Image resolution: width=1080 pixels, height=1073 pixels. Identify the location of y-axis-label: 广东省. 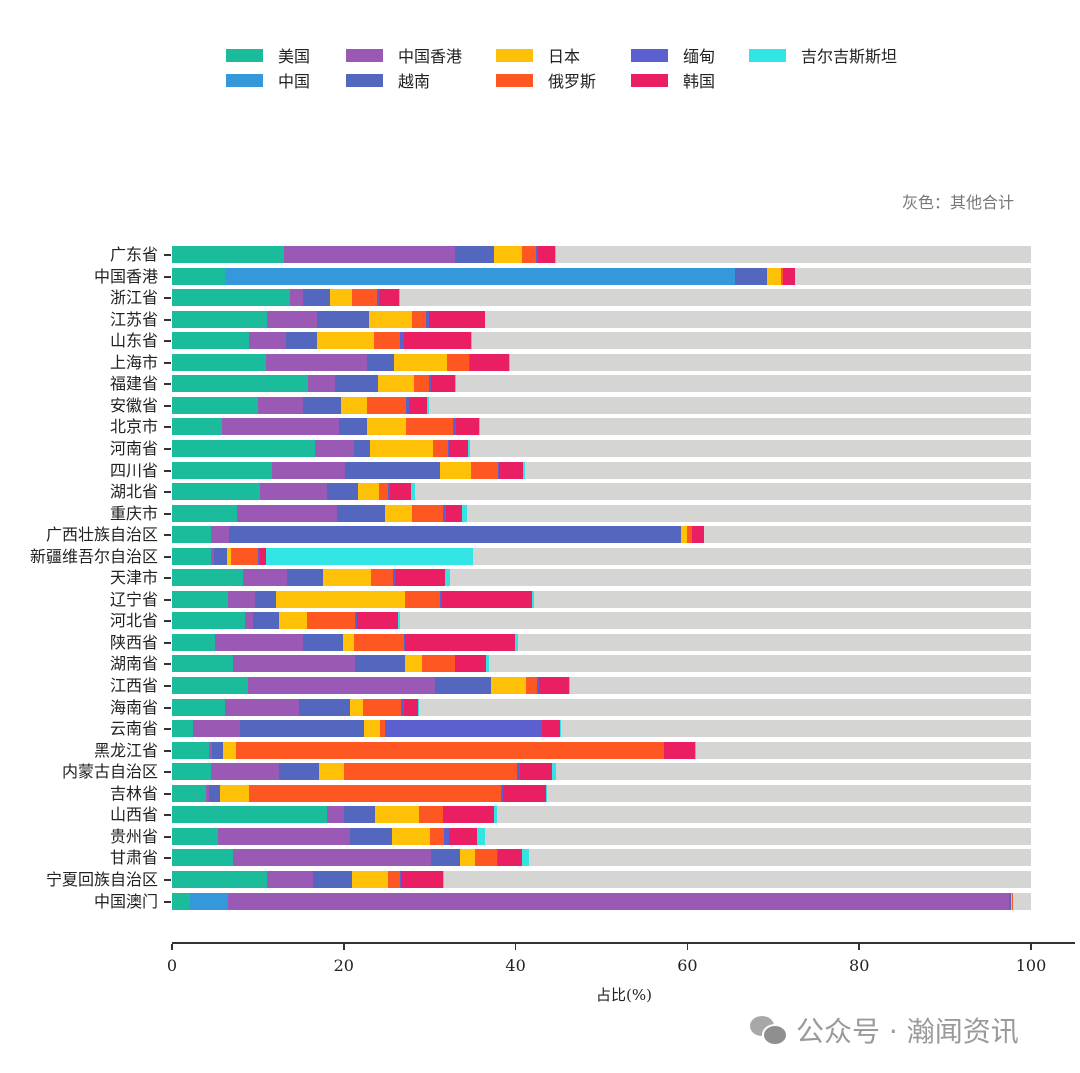
(133, 254).